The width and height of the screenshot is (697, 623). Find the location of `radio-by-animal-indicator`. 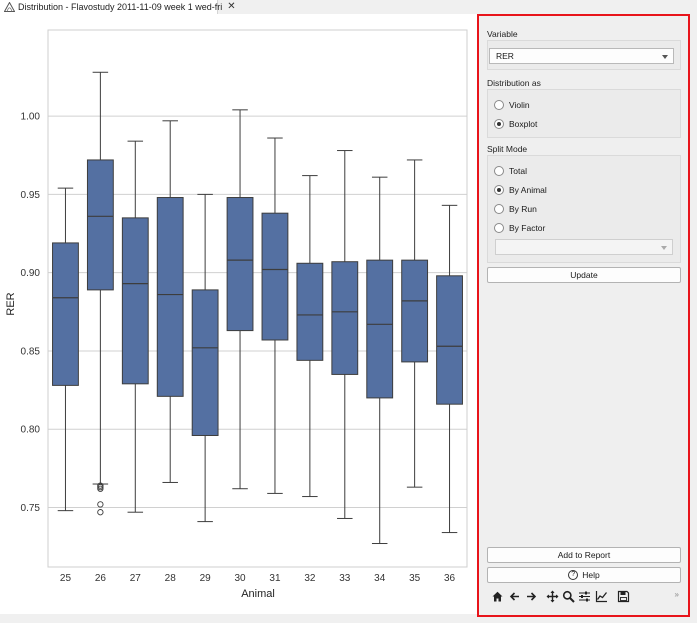

radio-by-animal-indicator is located at coordinates (499, 190).